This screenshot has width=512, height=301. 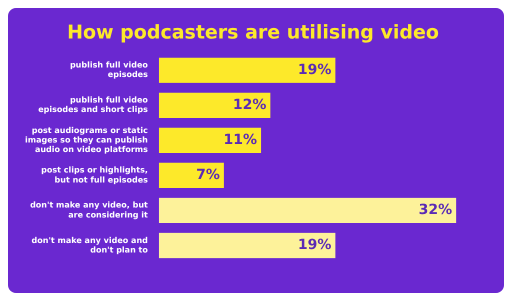 I want to click on chart-title: How podcasters are utilising video, so click(x=253, y=32).